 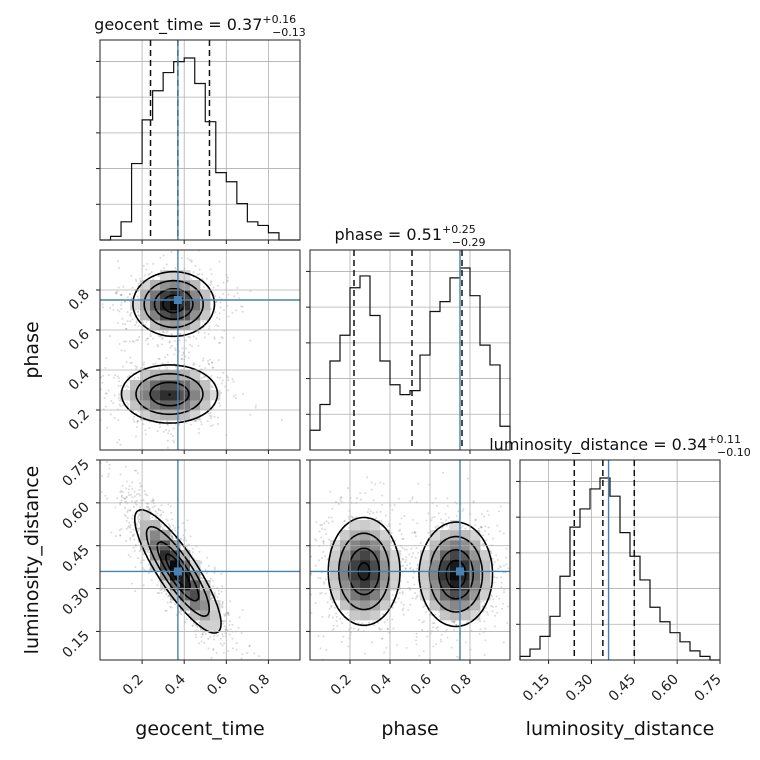 What do you see at coordinates (707, 688) in the screenshot?
I see `x-tick-label: 0.75` at bounding box center [707, 688].